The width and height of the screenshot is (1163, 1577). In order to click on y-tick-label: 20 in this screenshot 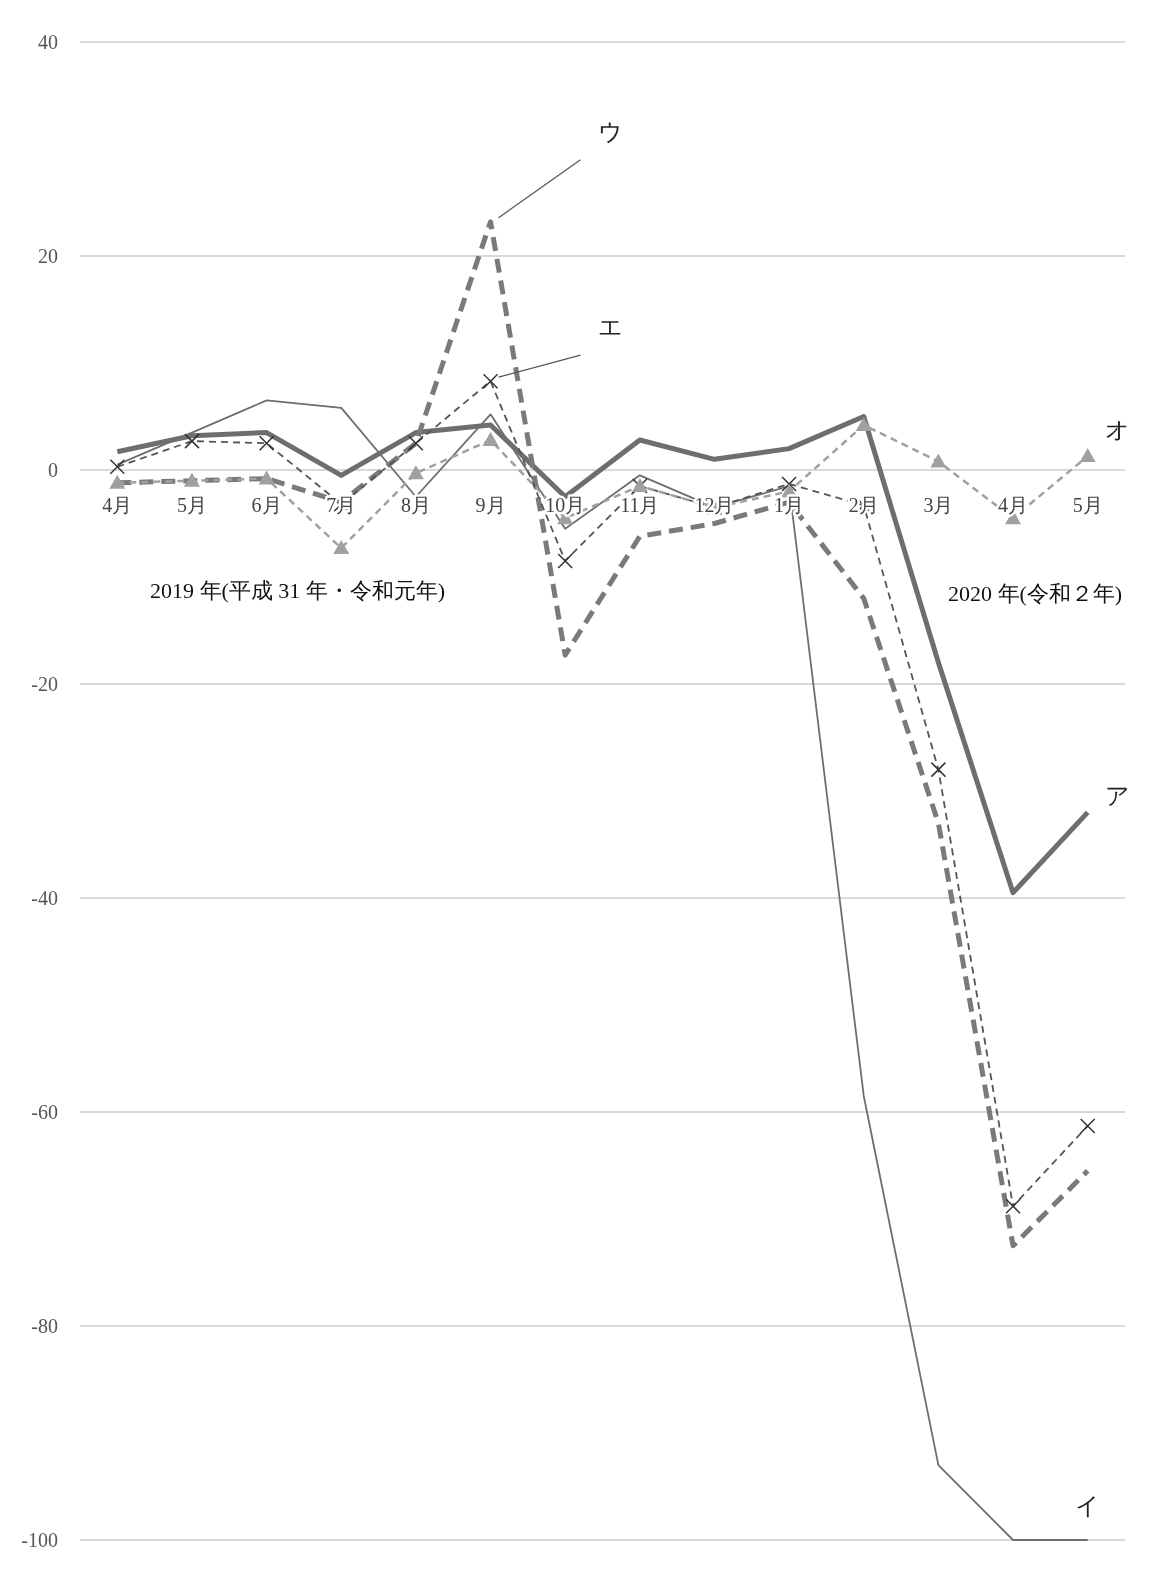, I will do `click(48, 256)`.